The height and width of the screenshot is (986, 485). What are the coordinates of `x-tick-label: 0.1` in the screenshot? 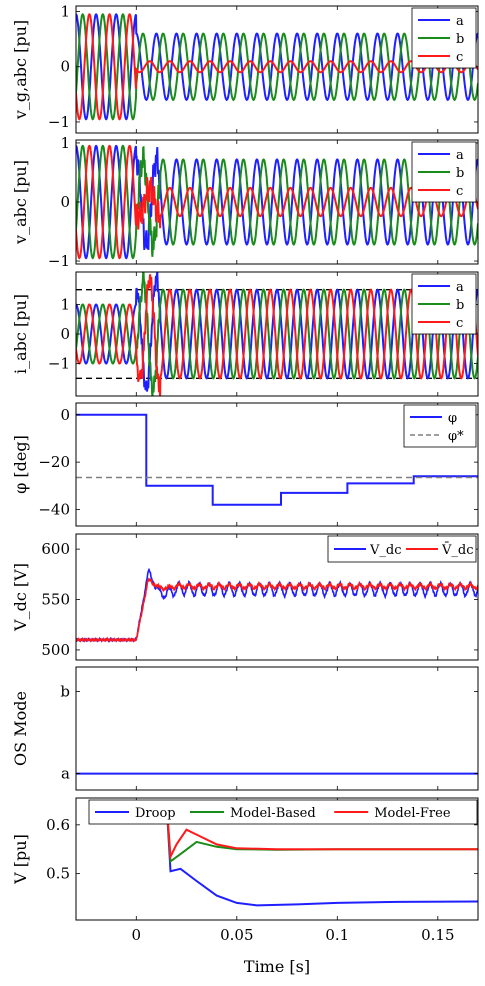 It's located at (337, 935).